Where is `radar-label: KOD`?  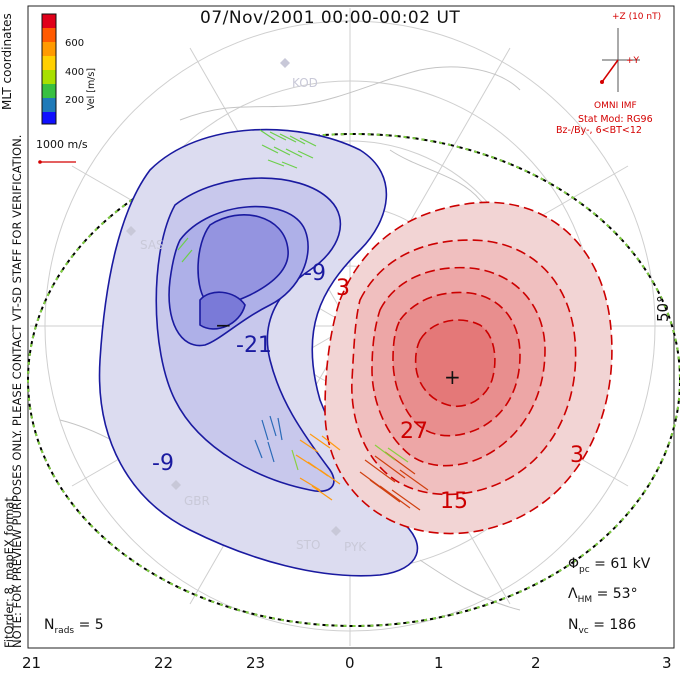
radar-label: KOD is located at coordinates (305, 83).